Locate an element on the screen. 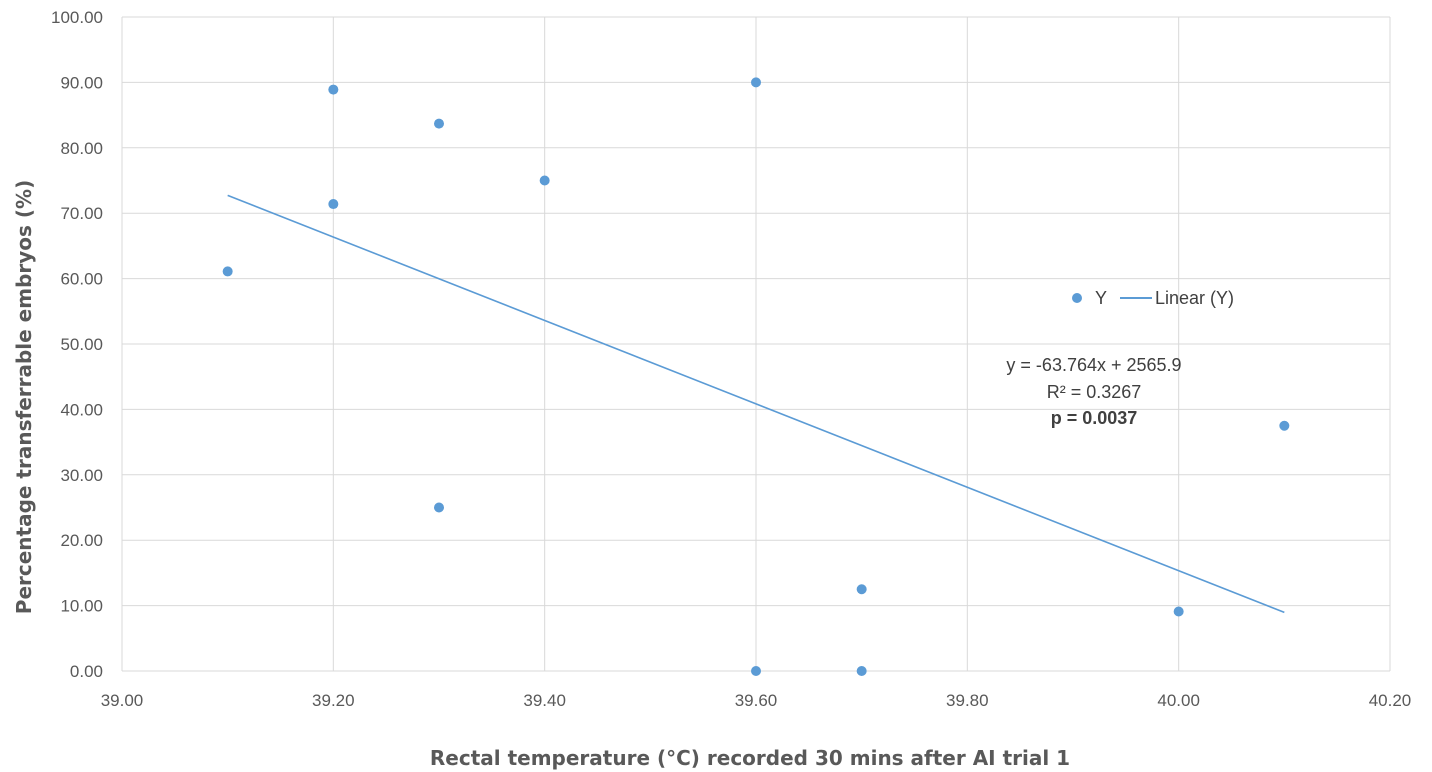 This screenshot has height=772, width=1432. legend: Y Linear (Y) is located at coordinates (1153, 298).